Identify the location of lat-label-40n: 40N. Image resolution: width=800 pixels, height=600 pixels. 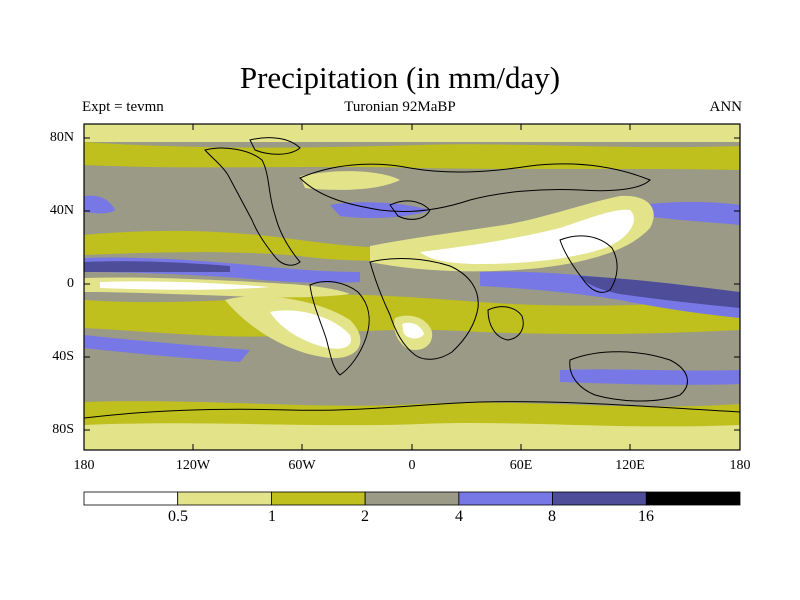
(61, 210).